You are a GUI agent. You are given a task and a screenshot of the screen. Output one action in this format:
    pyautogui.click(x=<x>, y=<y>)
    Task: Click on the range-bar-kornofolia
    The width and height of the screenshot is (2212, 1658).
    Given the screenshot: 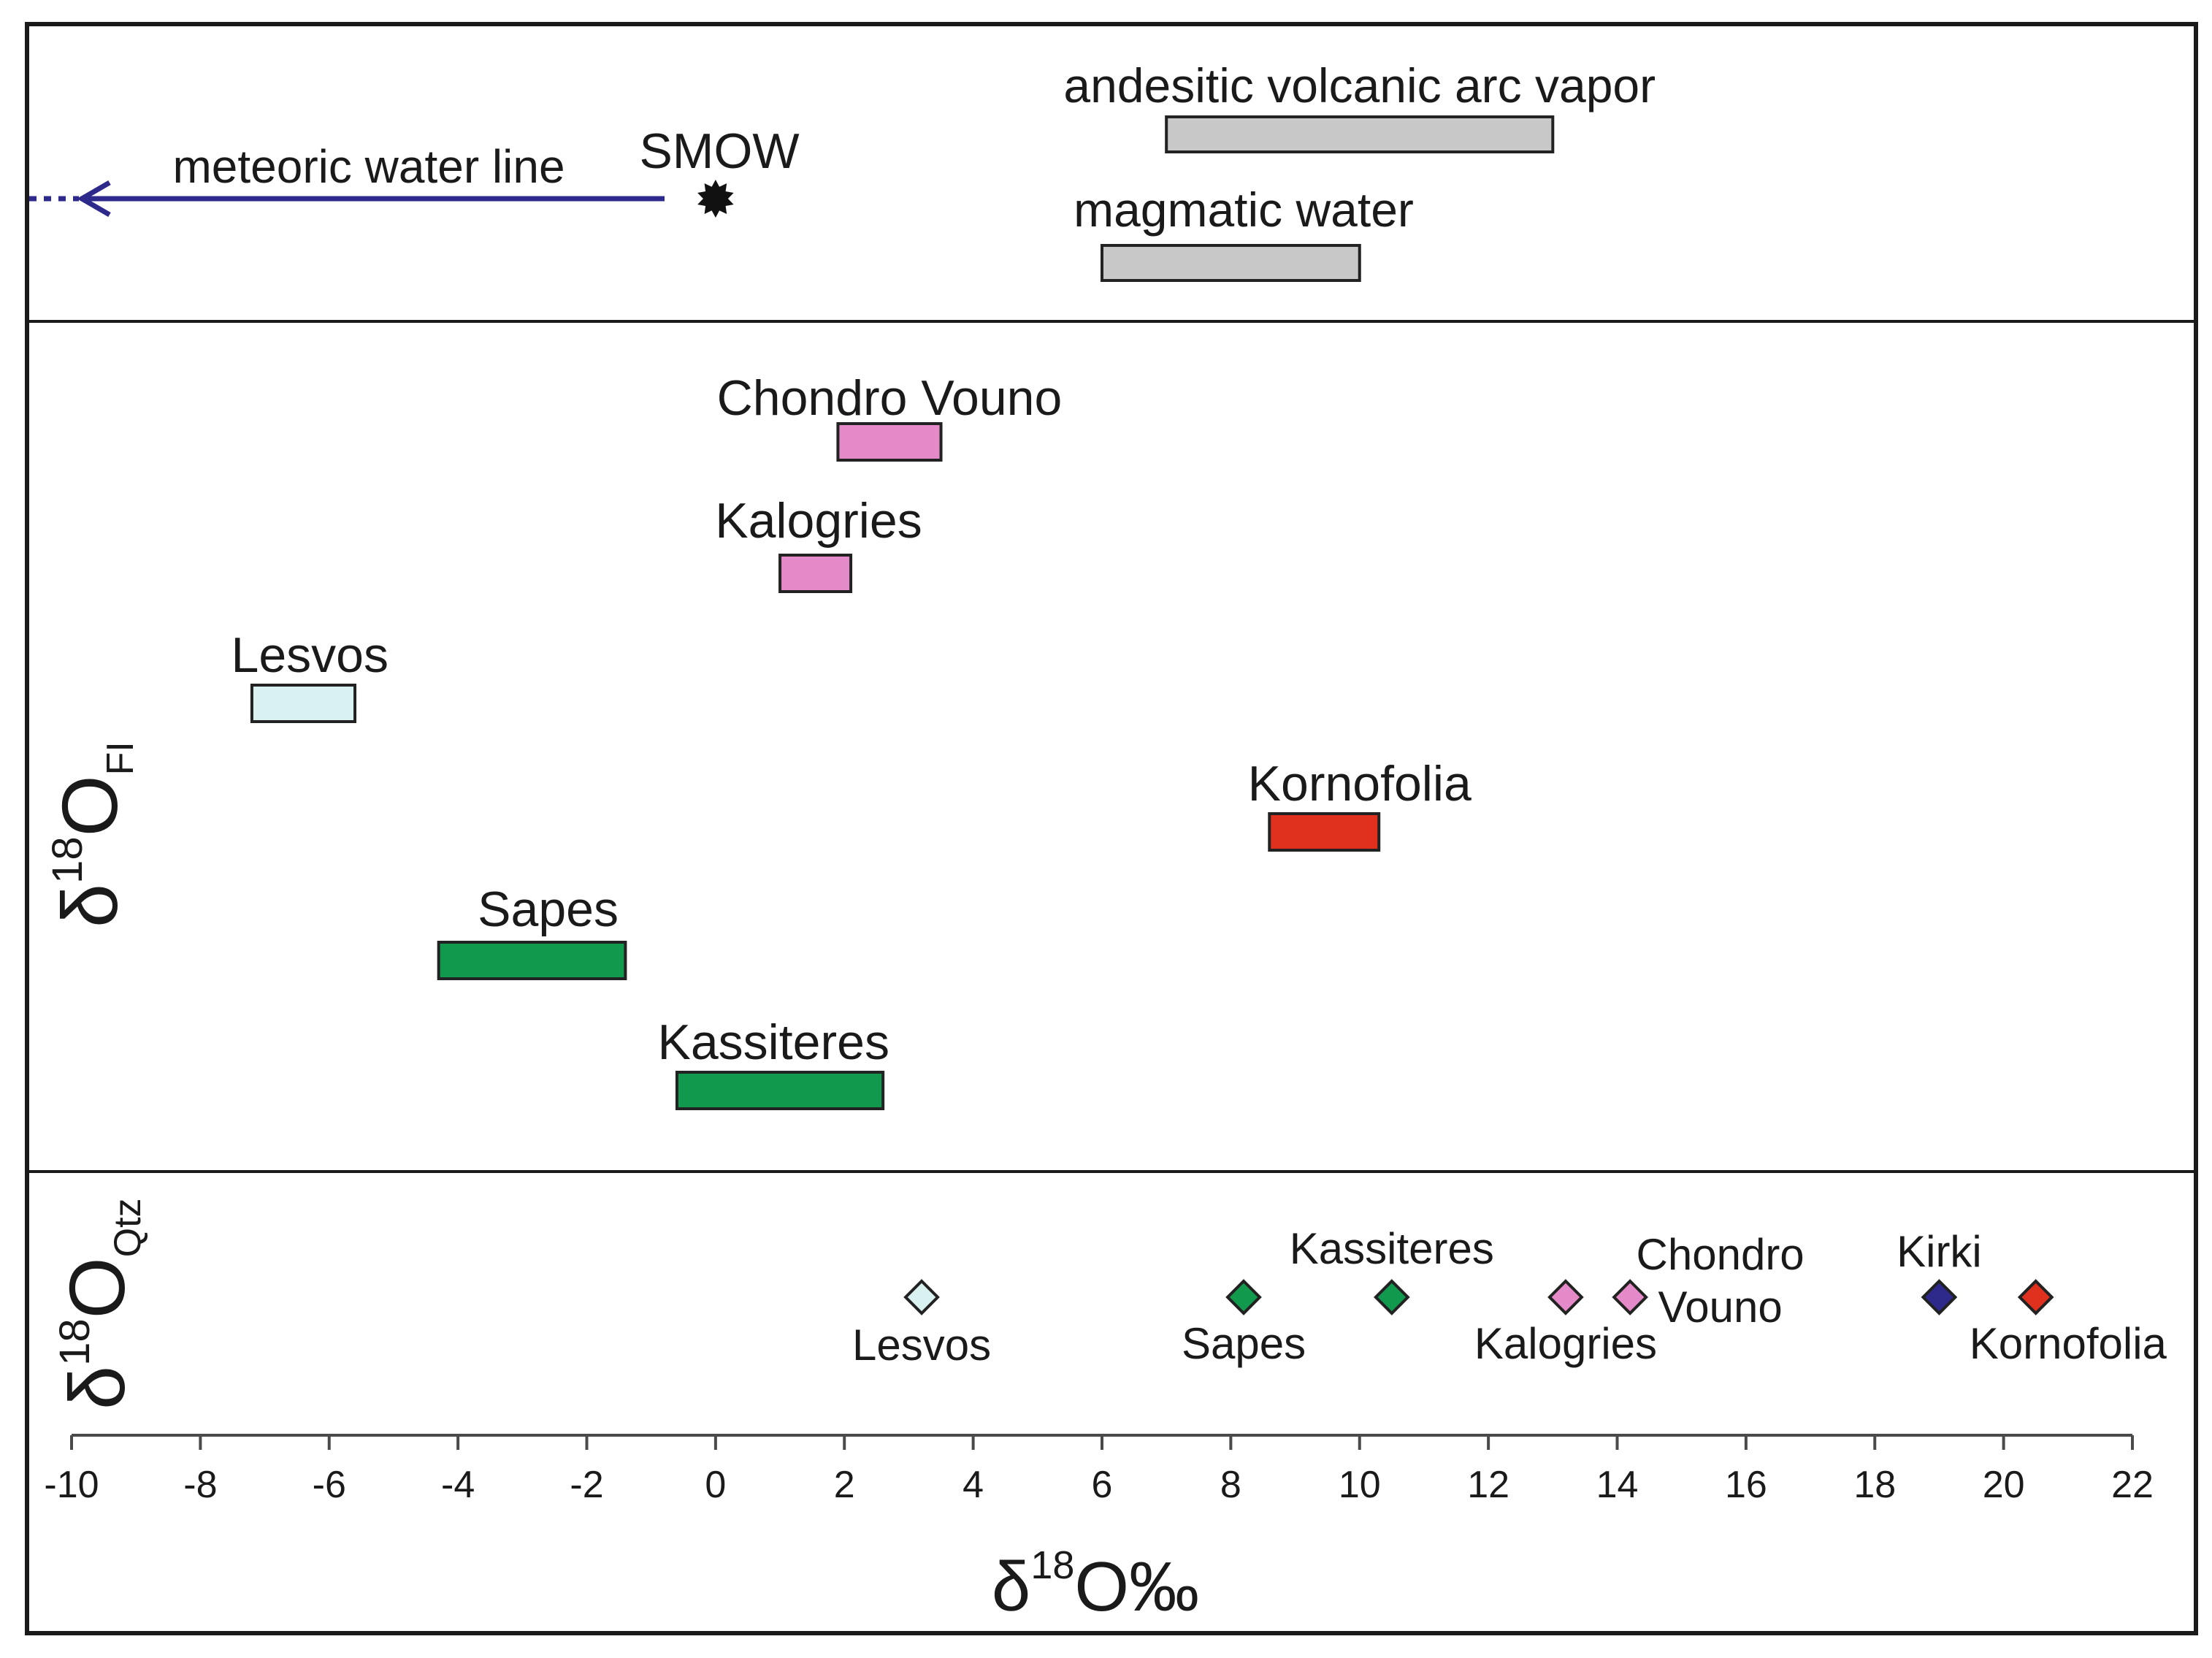 What is the action you would take?
    pyautogui.click(x=1324, y=832)
    